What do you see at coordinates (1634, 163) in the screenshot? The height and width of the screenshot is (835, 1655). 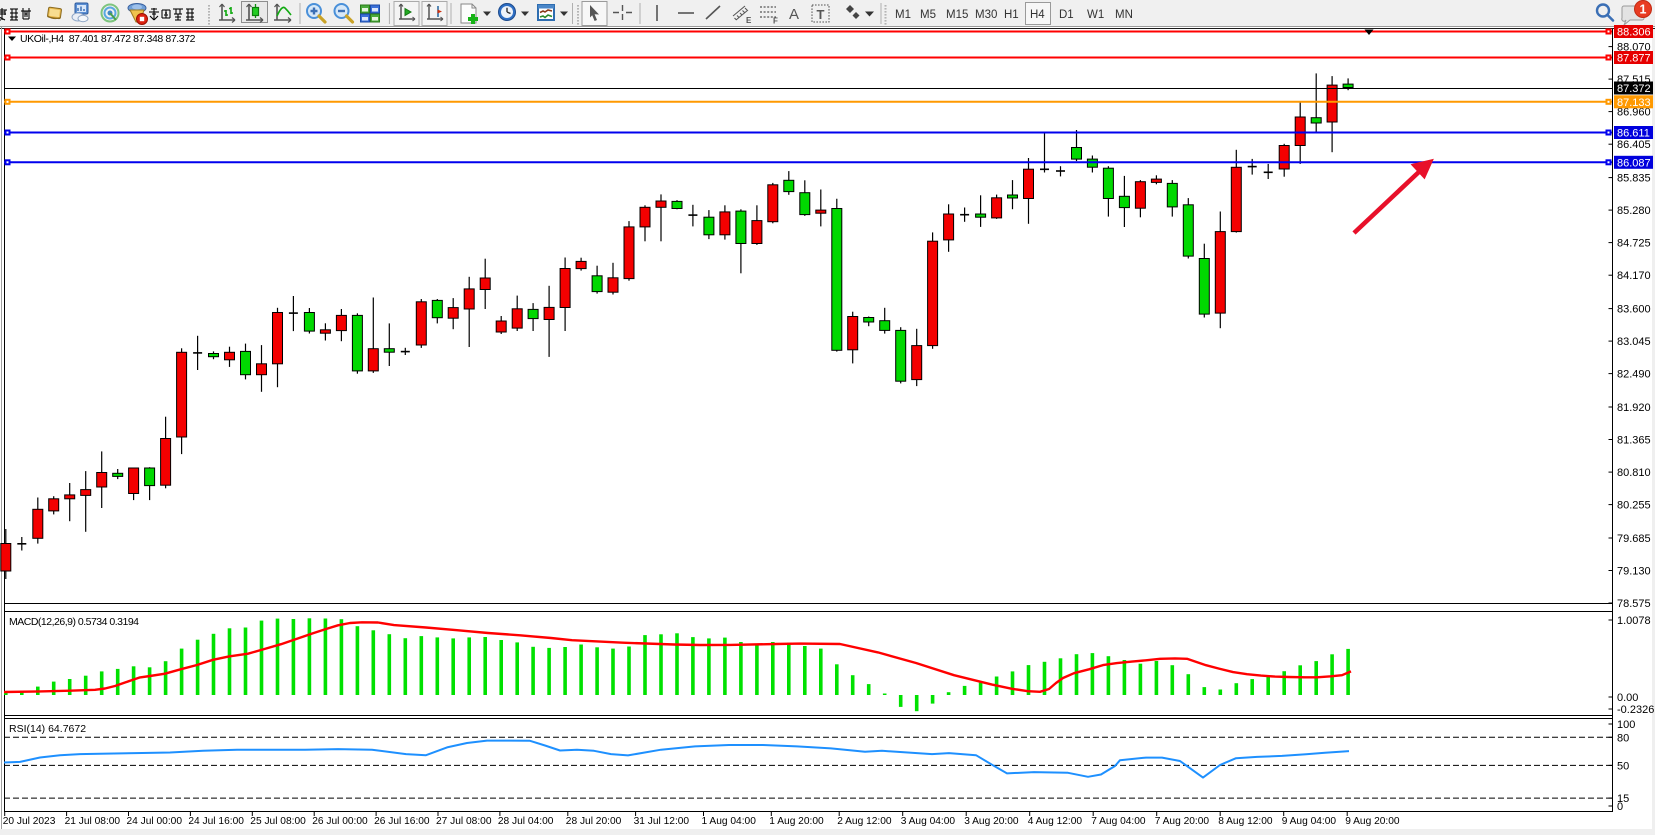 I see `svg-text: 86.087` at bounding box center [1634, 163].